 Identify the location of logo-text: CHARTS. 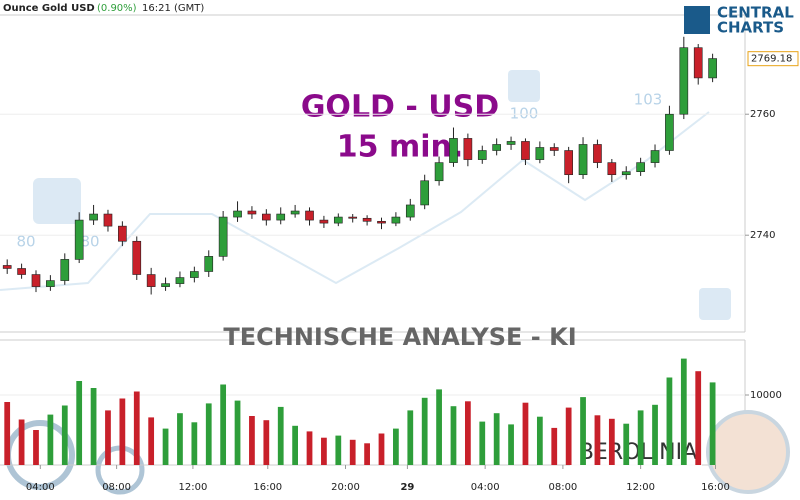
(750, 28).